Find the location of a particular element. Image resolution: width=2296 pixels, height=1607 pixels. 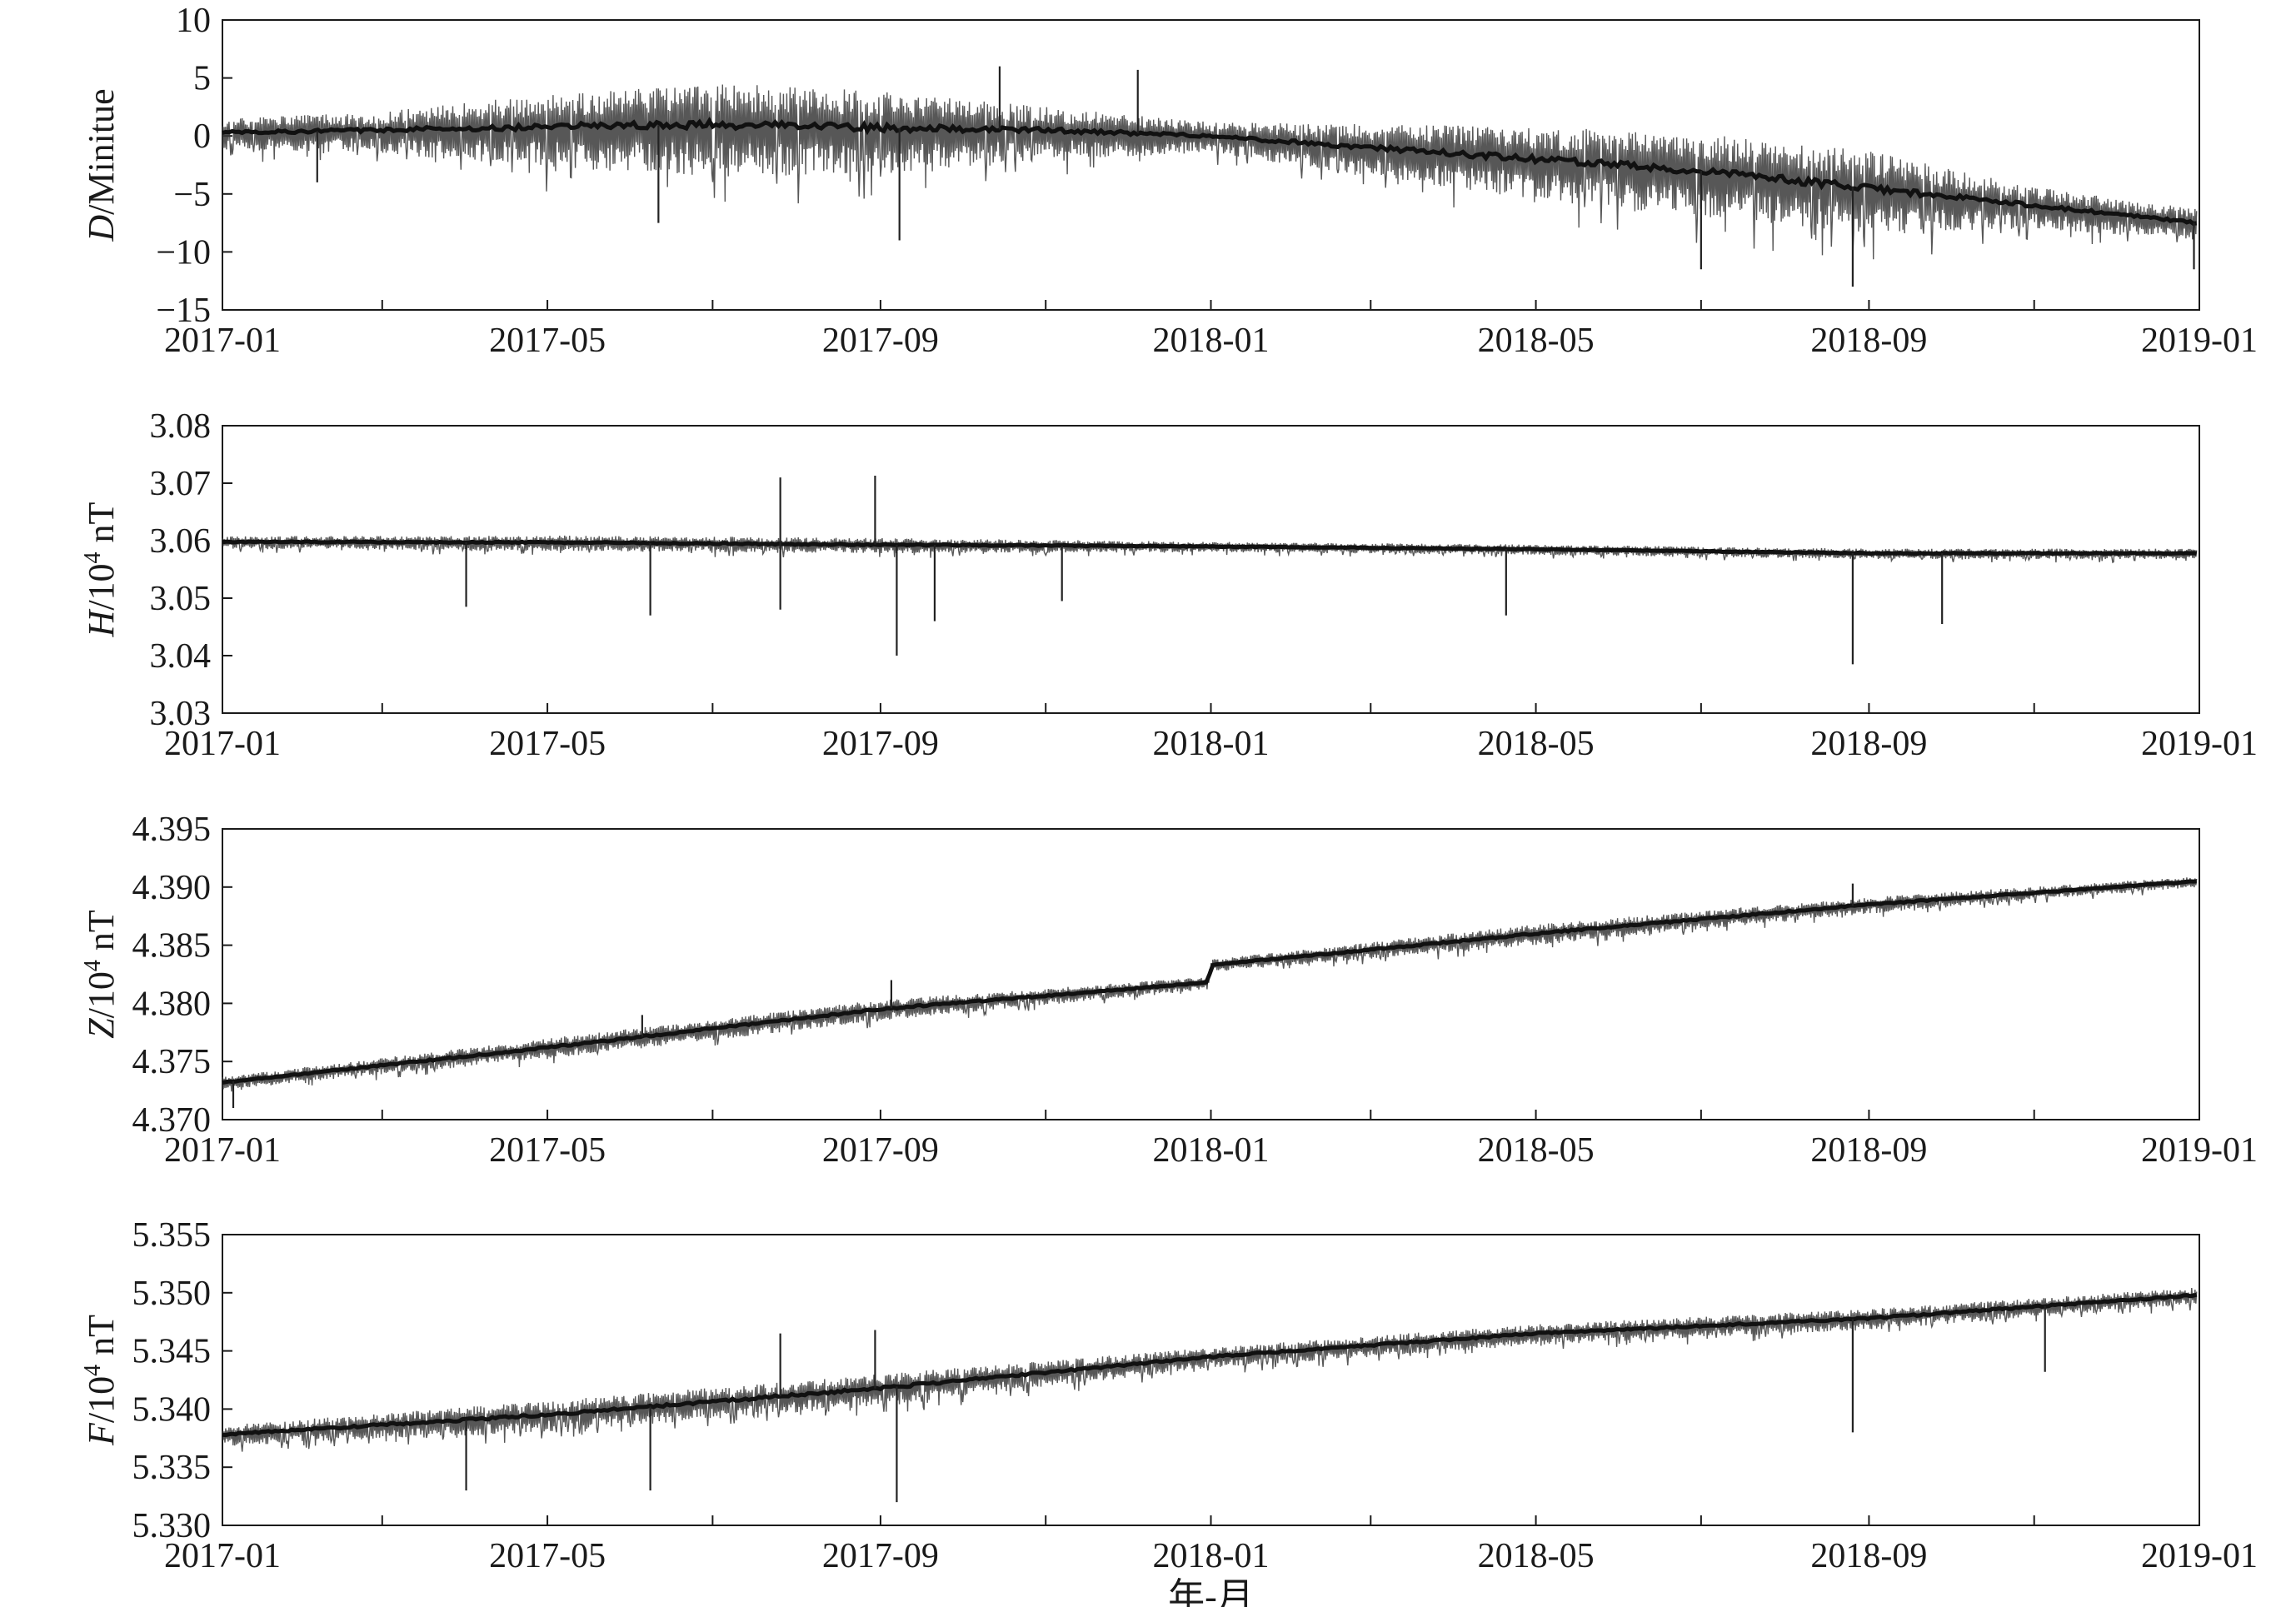

y-tick-label: 4.380 is located at coordinates (172, 1004).